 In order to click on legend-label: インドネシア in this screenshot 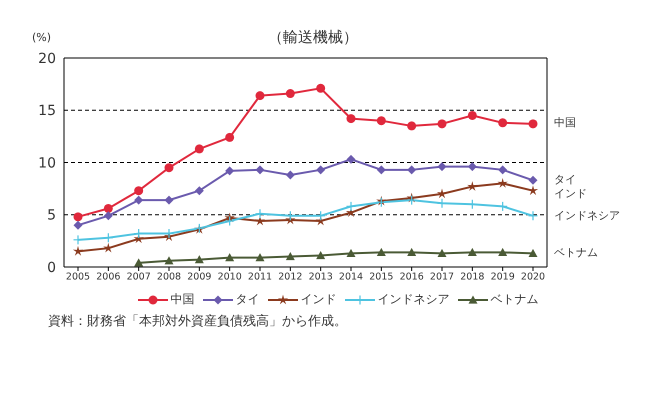, I will do `click(414, 299)`.